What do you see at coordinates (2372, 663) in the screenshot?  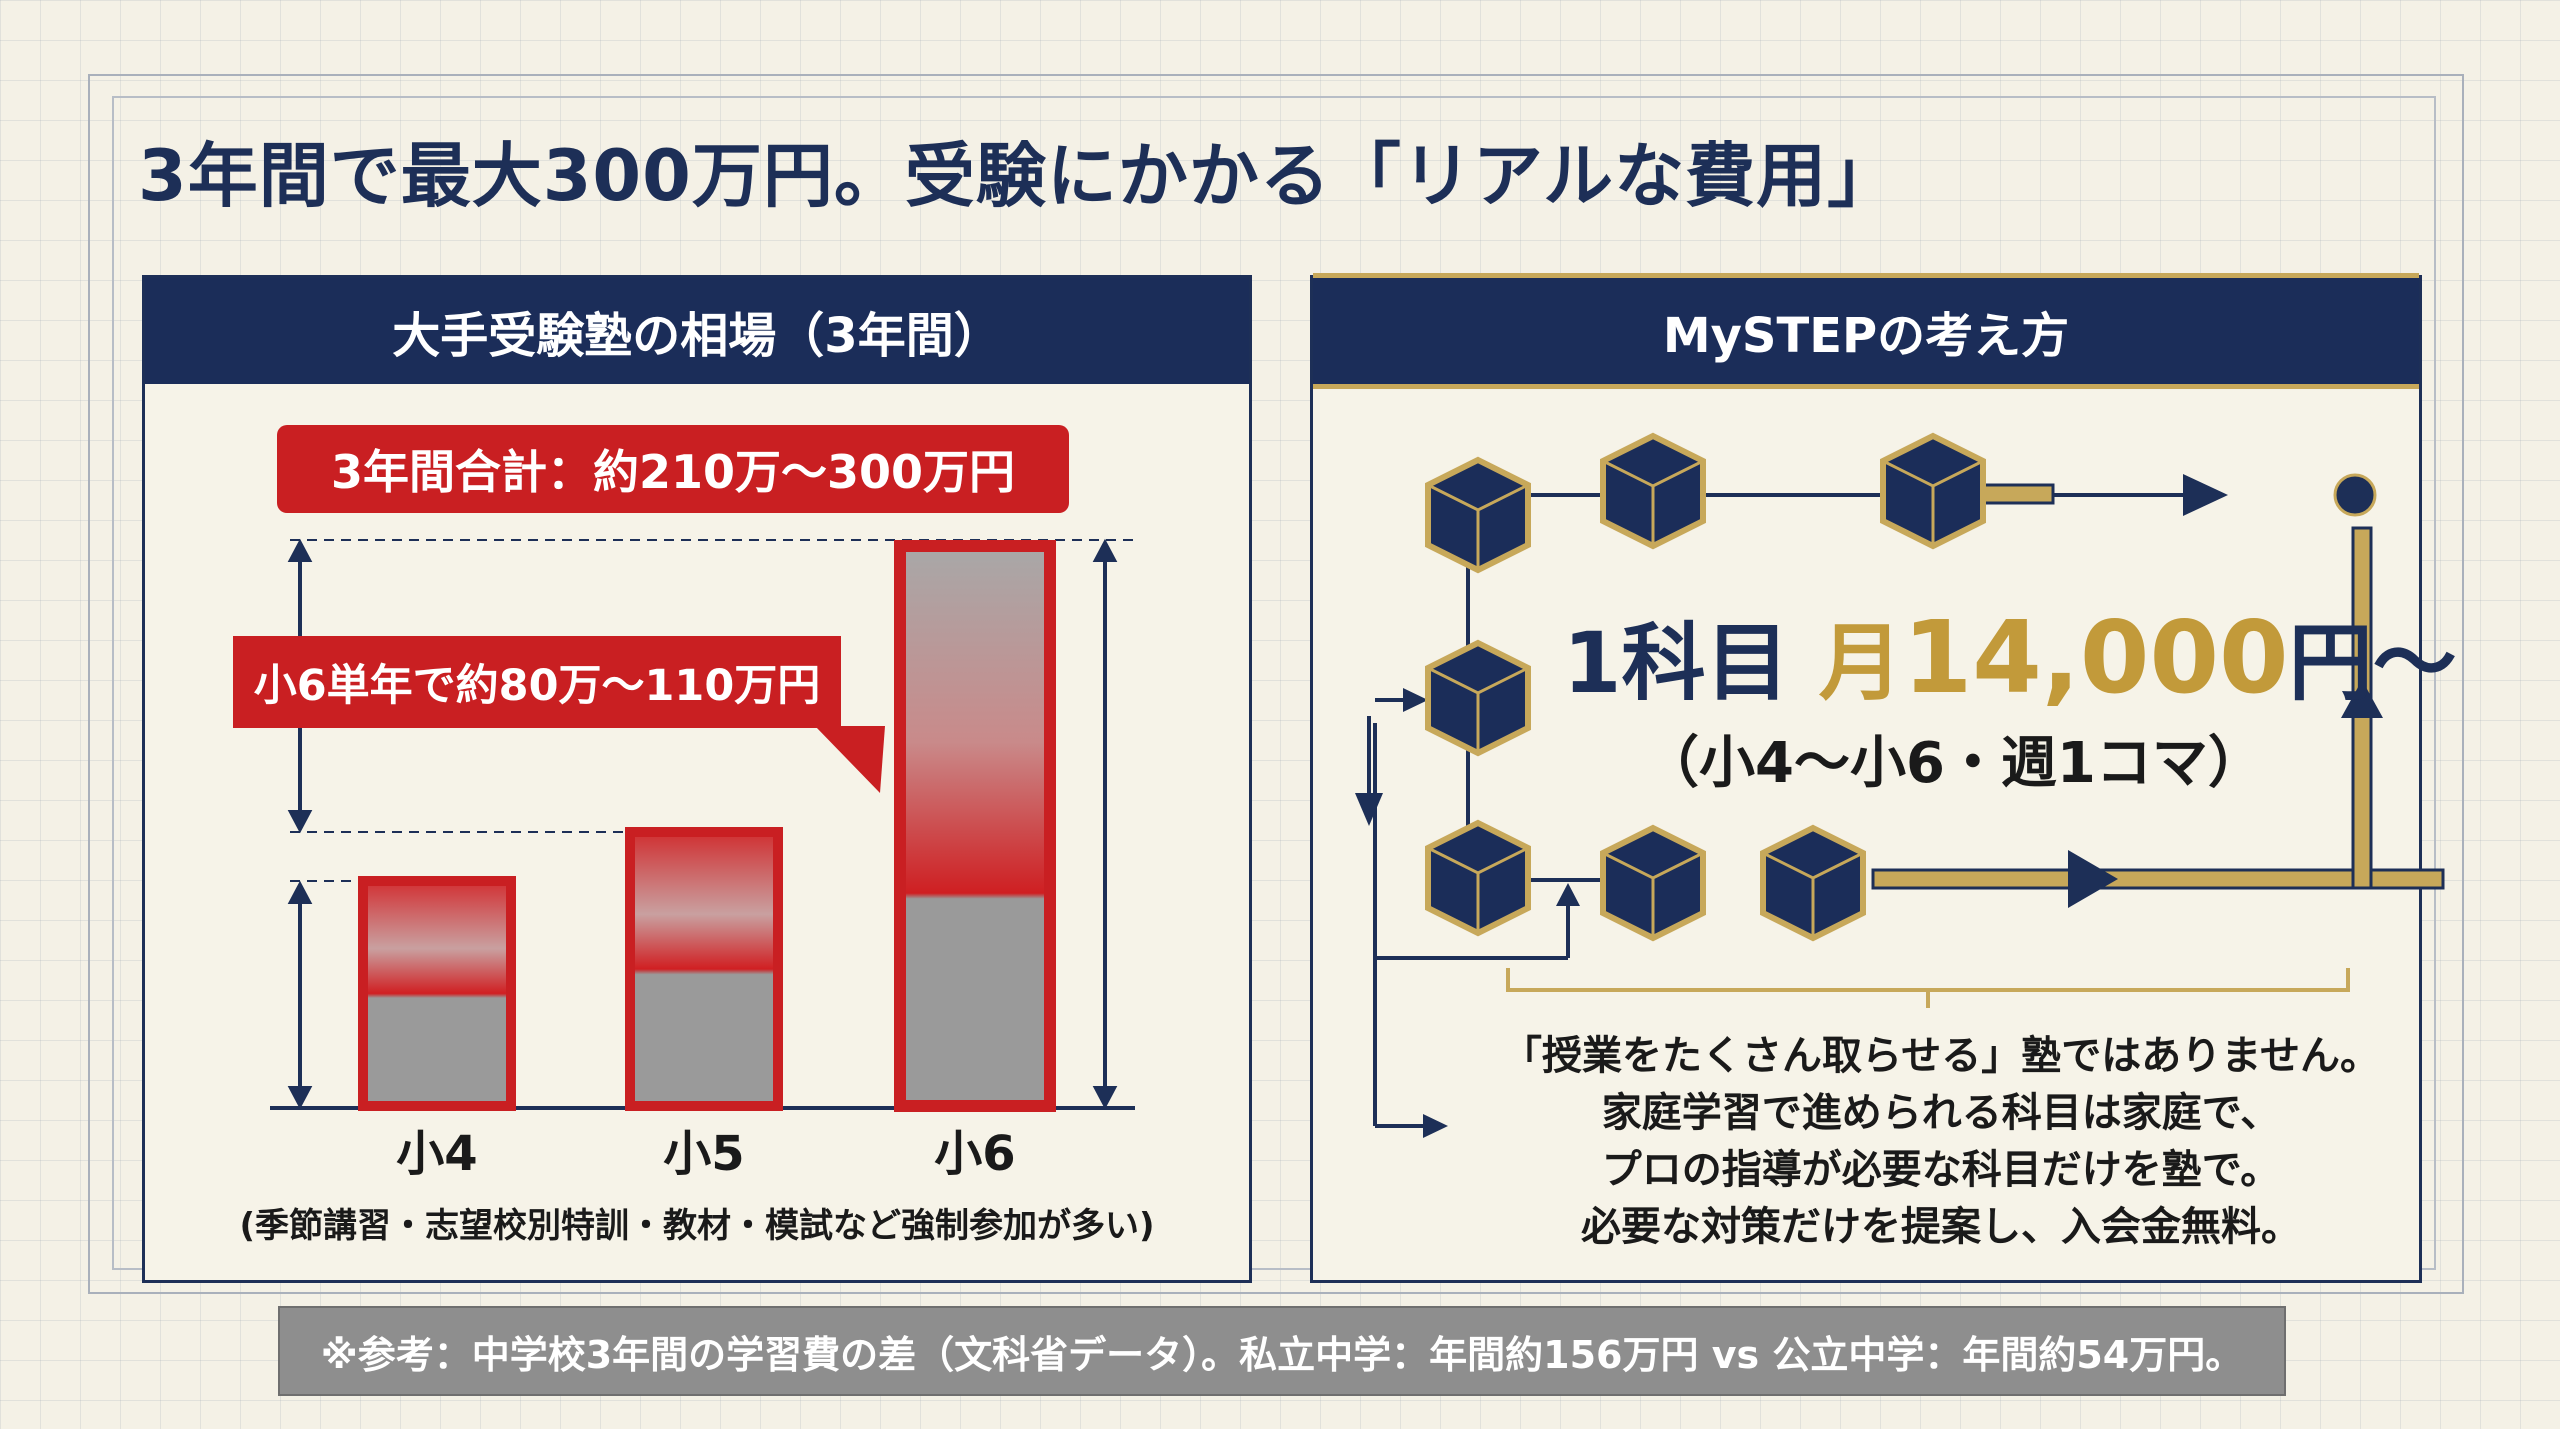 I see `price-suffix: 円〜` at bounding box center [2372, 663].